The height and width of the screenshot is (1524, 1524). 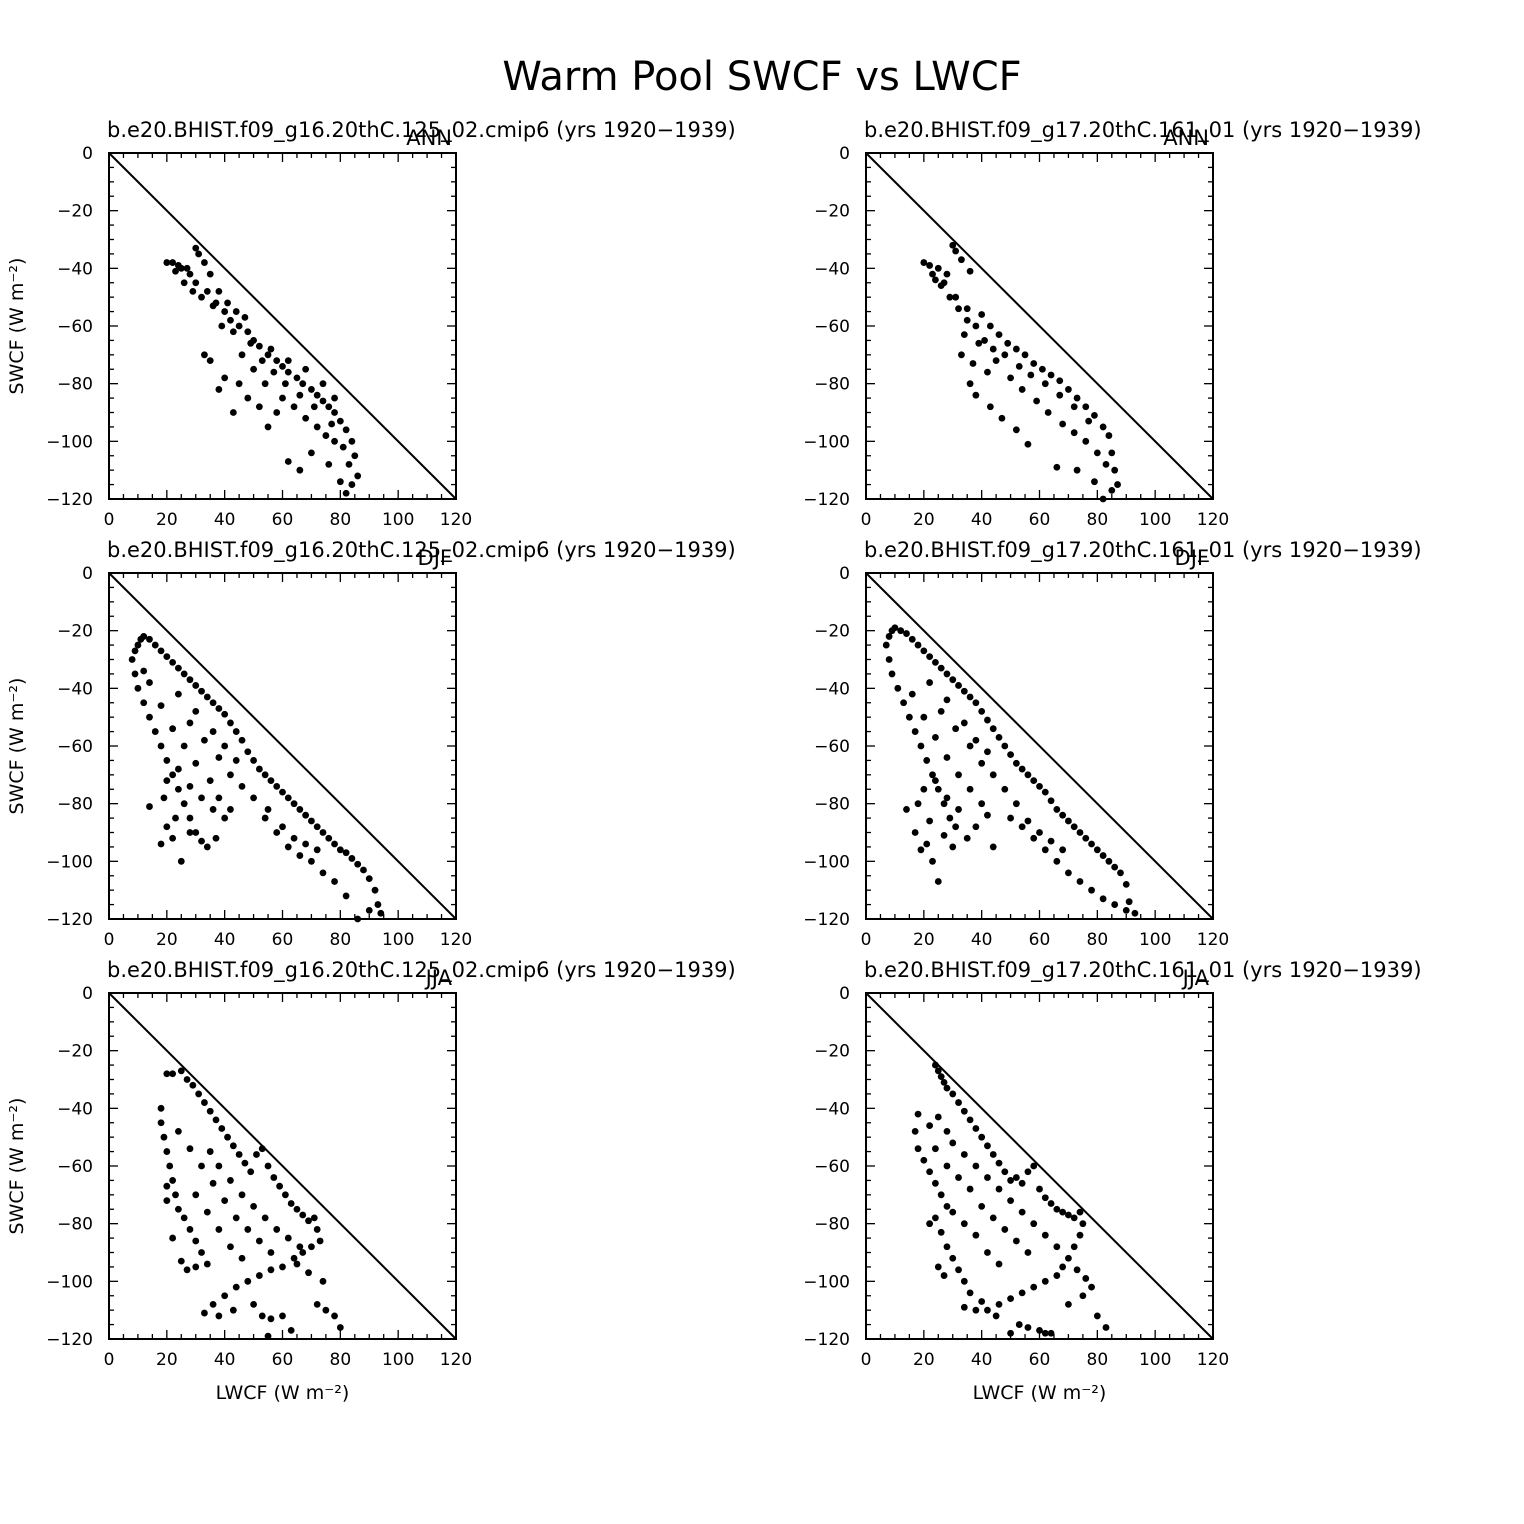 I want to click on y-tick-label: −20, so click(x=832, y=1052).